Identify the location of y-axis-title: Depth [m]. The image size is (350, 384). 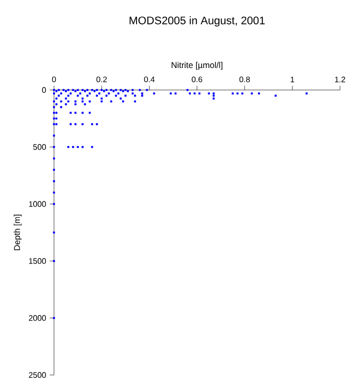
(18, 232).